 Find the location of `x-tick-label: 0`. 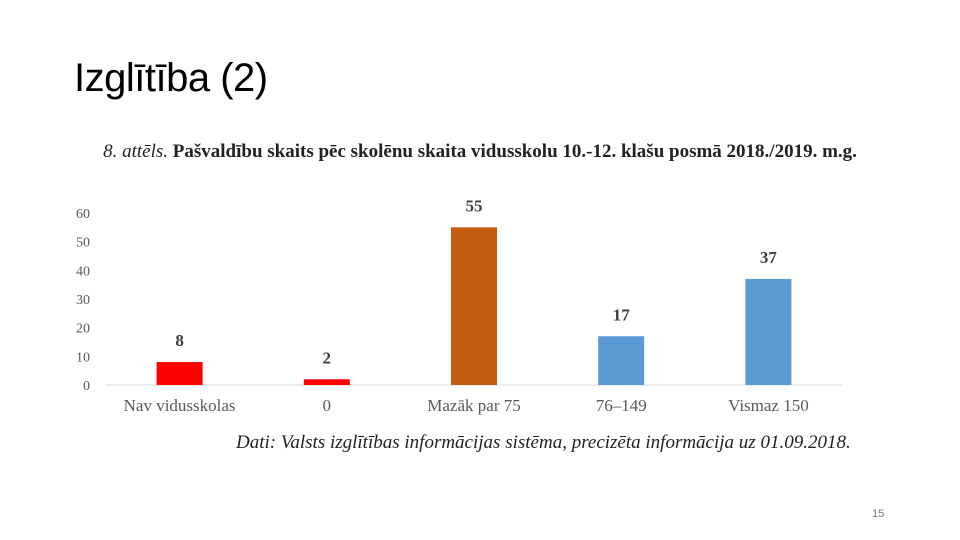

x-tick-label: 0 is located at coordinates (327, 405).